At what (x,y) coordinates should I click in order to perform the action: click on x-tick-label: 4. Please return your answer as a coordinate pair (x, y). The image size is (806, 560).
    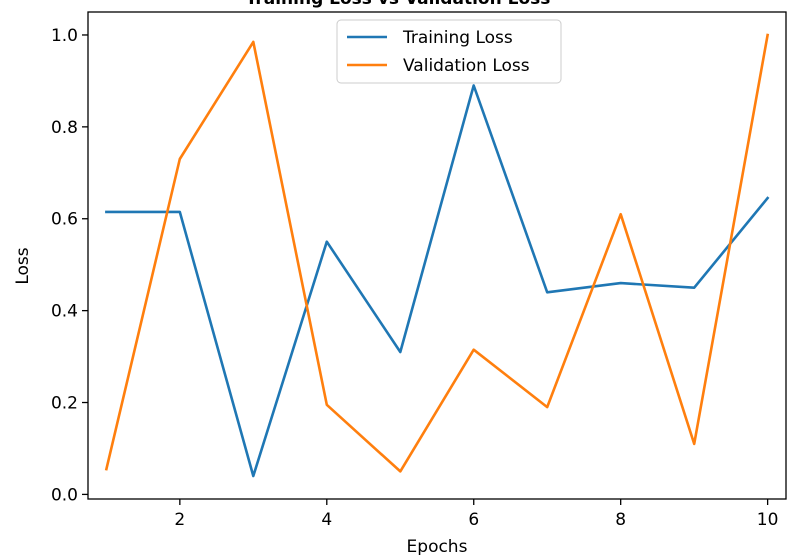
    Looking at the image, I should click on (326, 520).